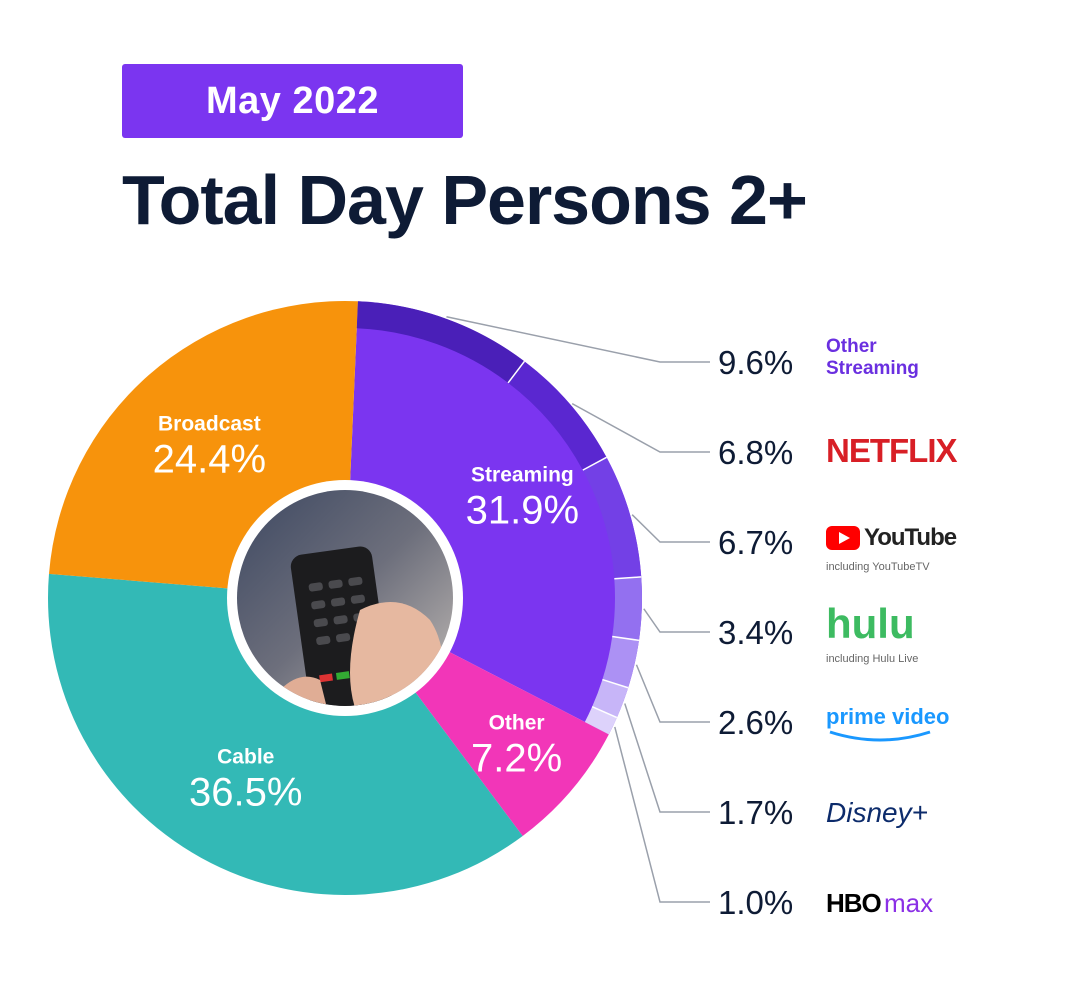  Describe the element at coordinates (209, 423) in the screenshot. I see `slice-label-broadcast: Broadcast` at that location.